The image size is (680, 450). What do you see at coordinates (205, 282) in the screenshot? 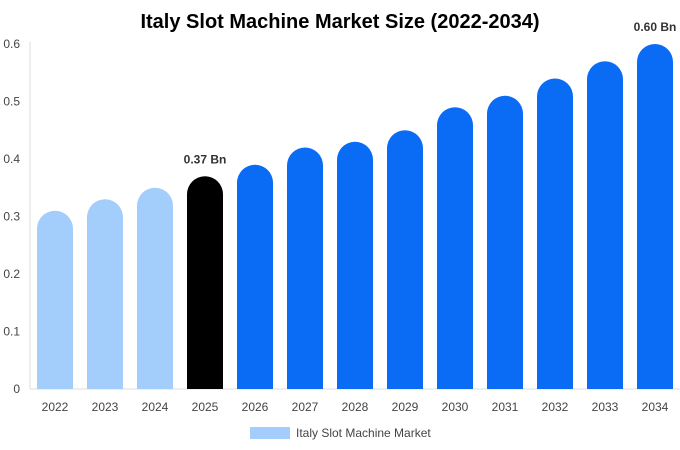
I see `bar-2025` at bounding box center [205, 282].